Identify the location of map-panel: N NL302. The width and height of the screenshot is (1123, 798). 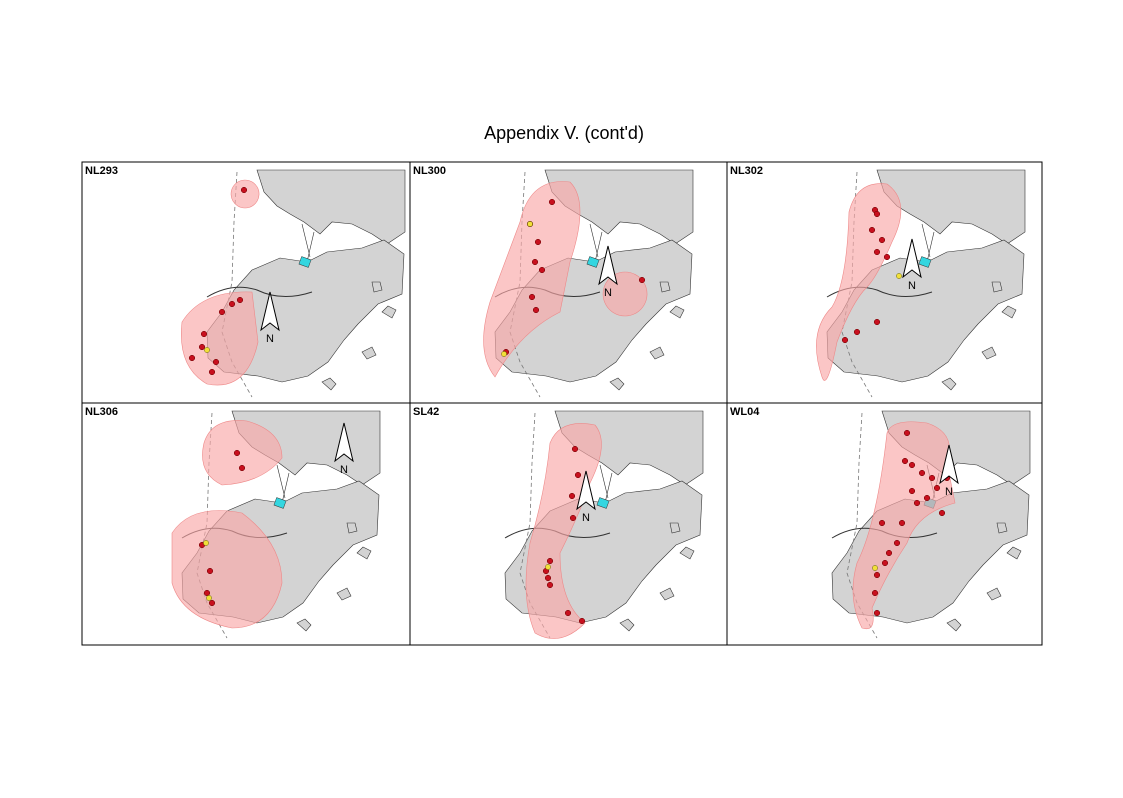
(884, 282).